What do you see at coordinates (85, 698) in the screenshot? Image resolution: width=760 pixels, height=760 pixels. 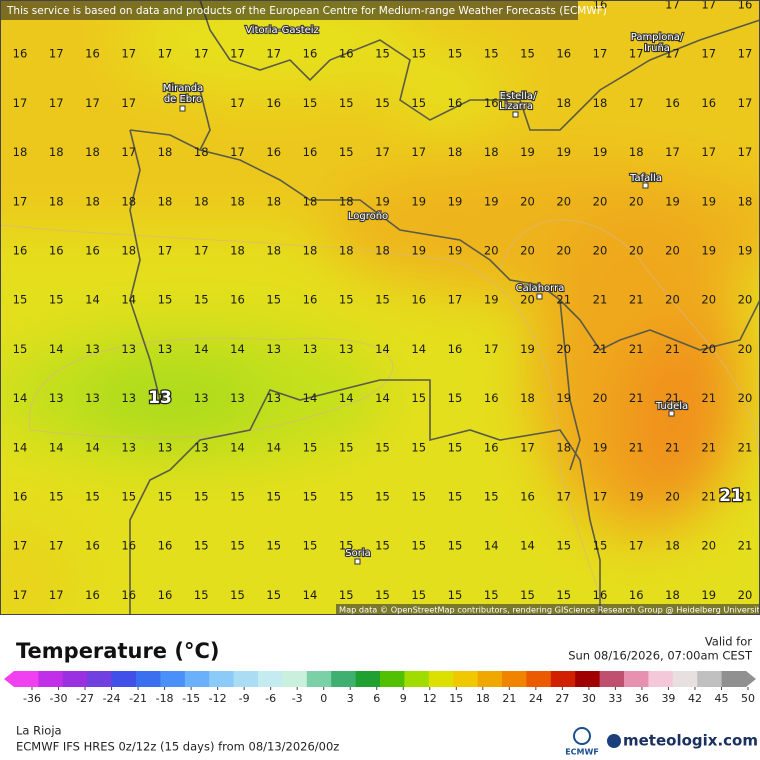 I see `colorbar-label: -27` at bounding box center [85, 698].